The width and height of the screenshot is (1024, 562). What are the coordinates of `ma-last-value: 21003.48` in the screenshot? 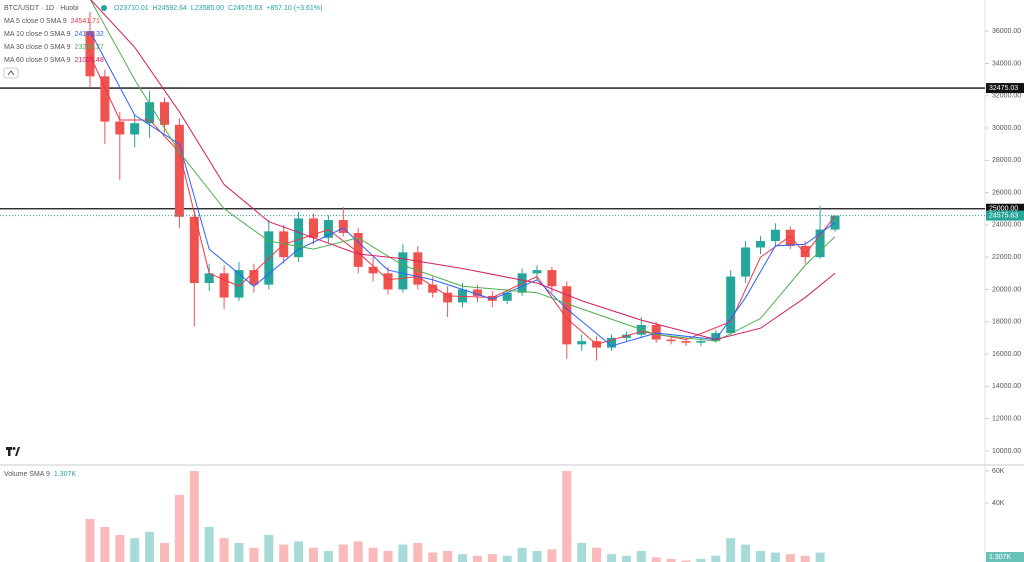 It's located at (89, 60).